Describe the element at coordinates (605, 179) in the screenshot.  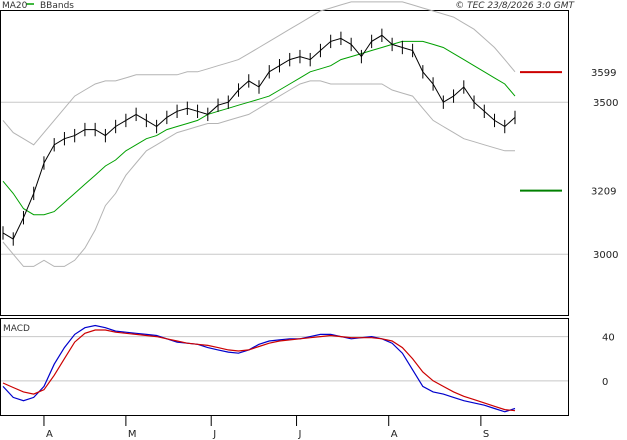
I see `price-axis-ticks: 3000 3500` at that location.